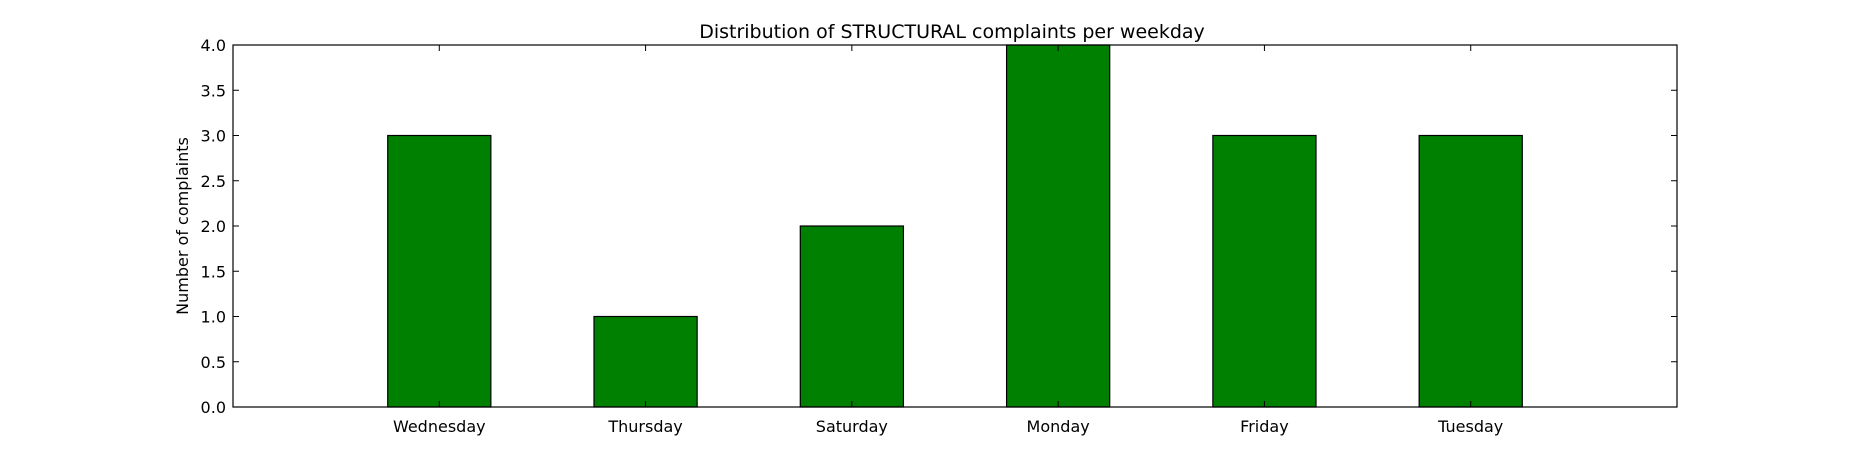  Describe the element at coordinates (213, 271) in the screenshot. I see `y-tick-label-1.5: 1.5` at that location.